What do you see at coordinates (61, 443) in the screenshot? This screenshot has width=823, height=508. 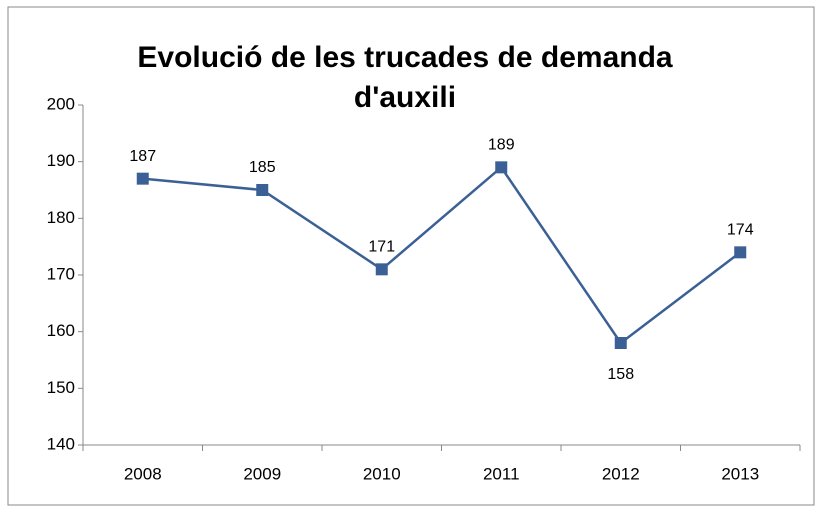 I see `y-tick-label: 140` at bounding box center [61, 443].